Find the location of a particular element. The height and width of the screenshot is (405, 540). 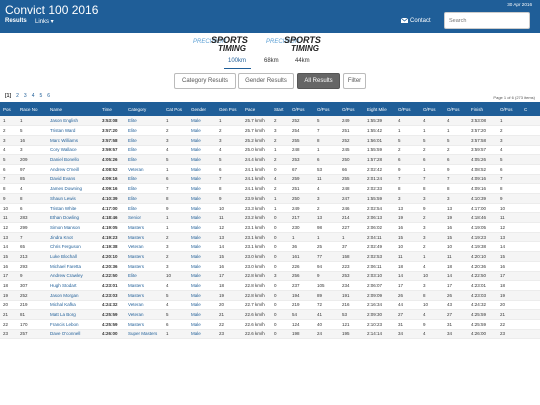

column-header: Category is located at coordinates (144, 109).